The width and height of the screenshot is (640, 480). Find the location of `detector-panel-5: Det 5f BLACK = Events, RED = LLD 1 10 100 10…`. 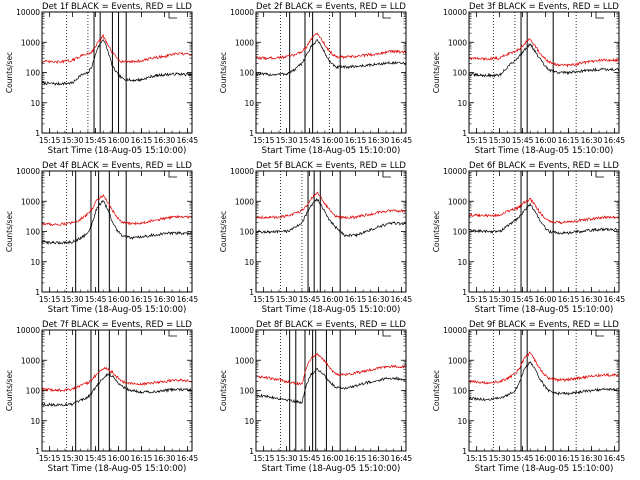

detector-panel-5: Det 5f BLACK = Events, RED = LLD 1 10 100 10… is located at coordinates (315, 238).